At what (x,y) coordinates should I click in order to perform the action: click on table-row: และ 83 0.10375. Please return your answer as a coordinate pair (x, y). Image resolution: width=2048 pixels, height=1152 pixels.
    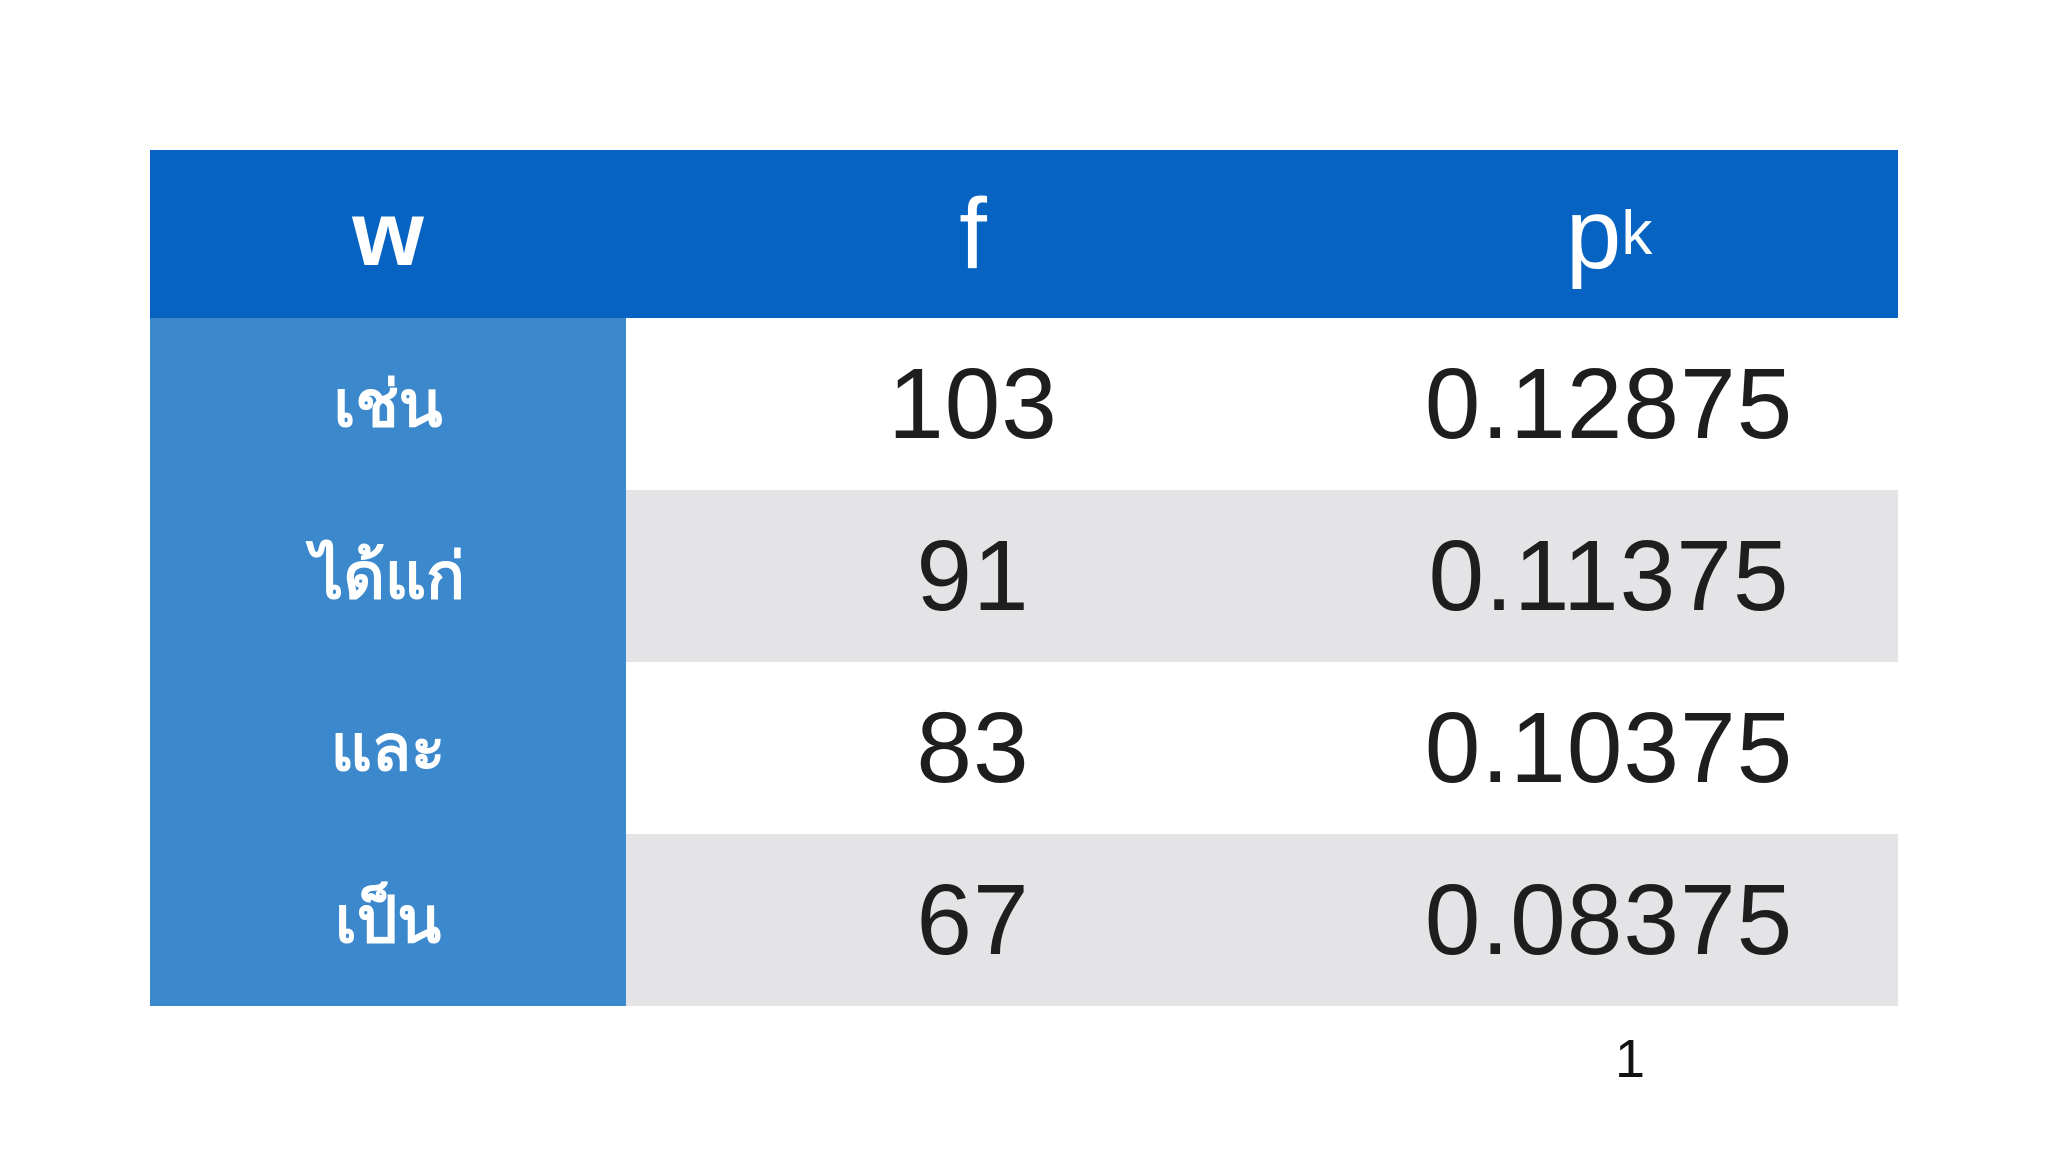
    Looking at the image, I should click on (1024, 748).